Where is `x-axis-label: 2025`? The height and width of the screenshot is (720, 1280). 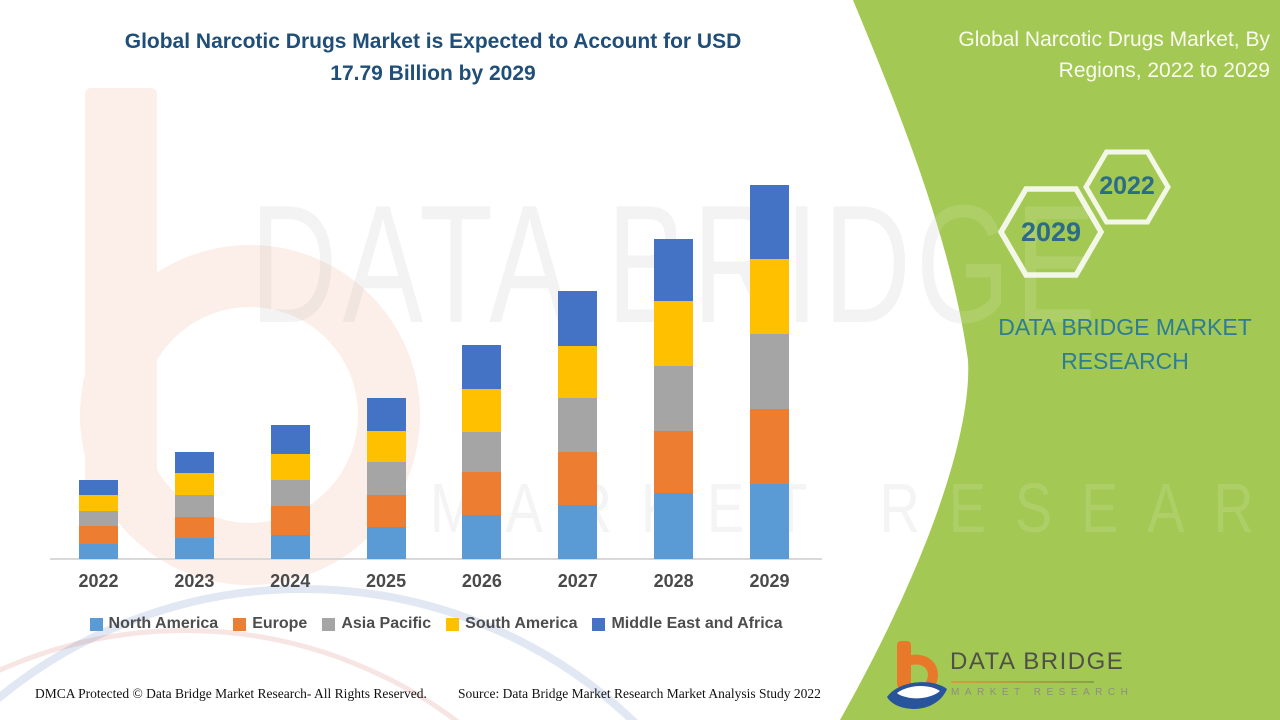
x-axis-label: 2025 is located at coordinates (386, 581).